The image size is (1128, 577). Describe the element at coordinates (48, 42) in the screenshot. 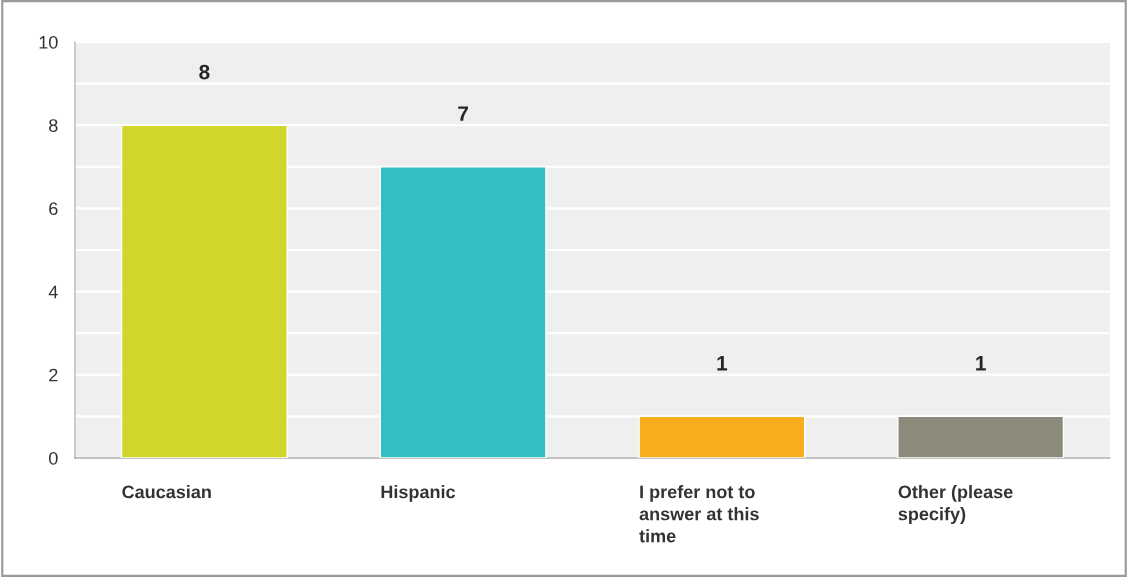

I see `y-tick-label: 10` at that location.